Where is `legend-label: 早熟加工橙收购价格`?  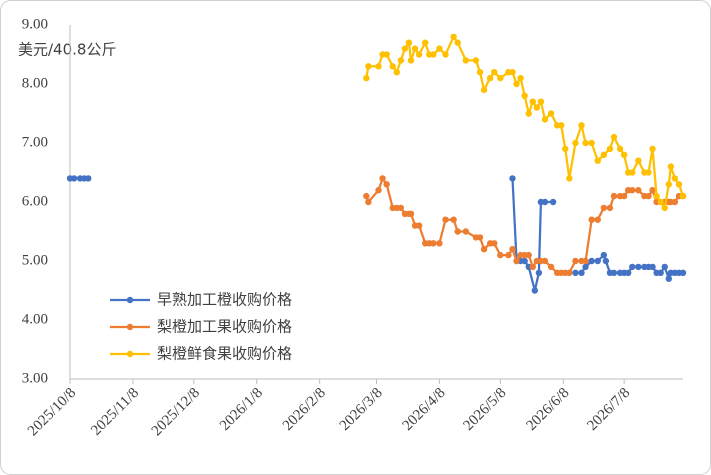
legend-label: 早熟加工橙收购价格 is located at coordinates (224, 300).